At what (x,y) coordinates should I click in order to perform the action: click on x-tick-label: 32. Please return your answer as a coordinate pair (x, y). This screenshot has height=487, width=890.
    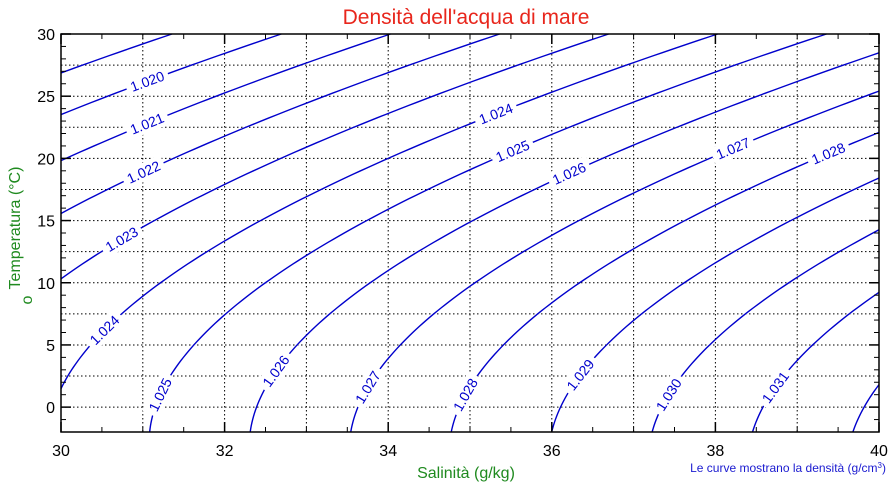
    Looking at the image, I should click on (225, 451).